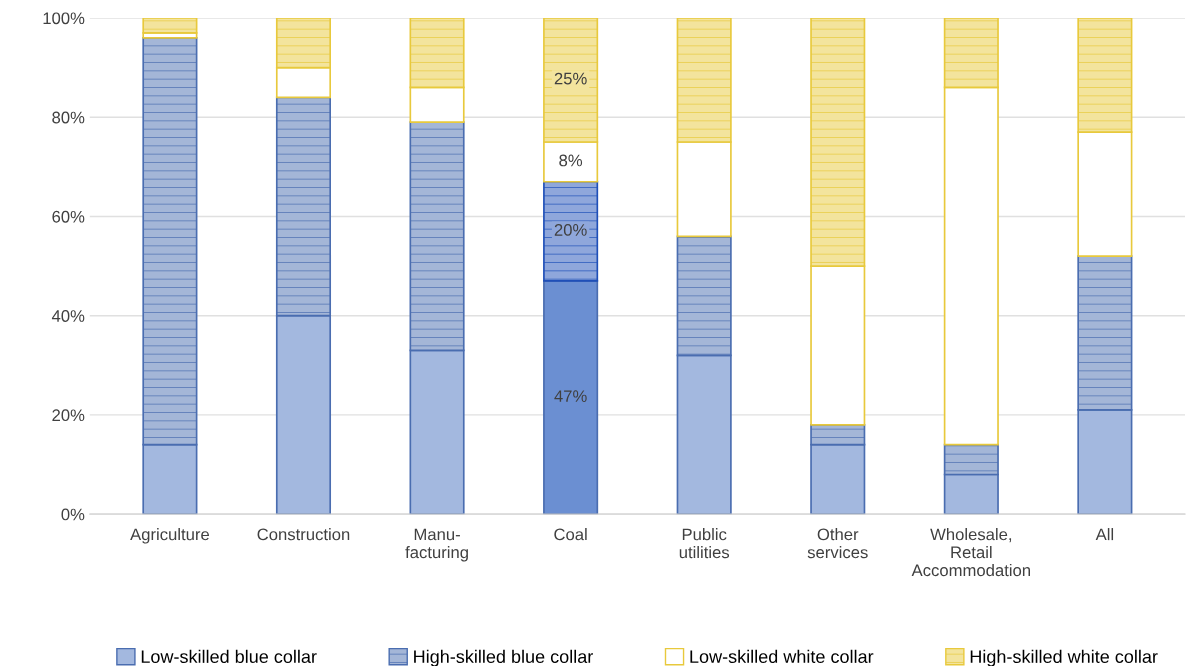  I want to click on data-label: 20%, so click(570, 230).